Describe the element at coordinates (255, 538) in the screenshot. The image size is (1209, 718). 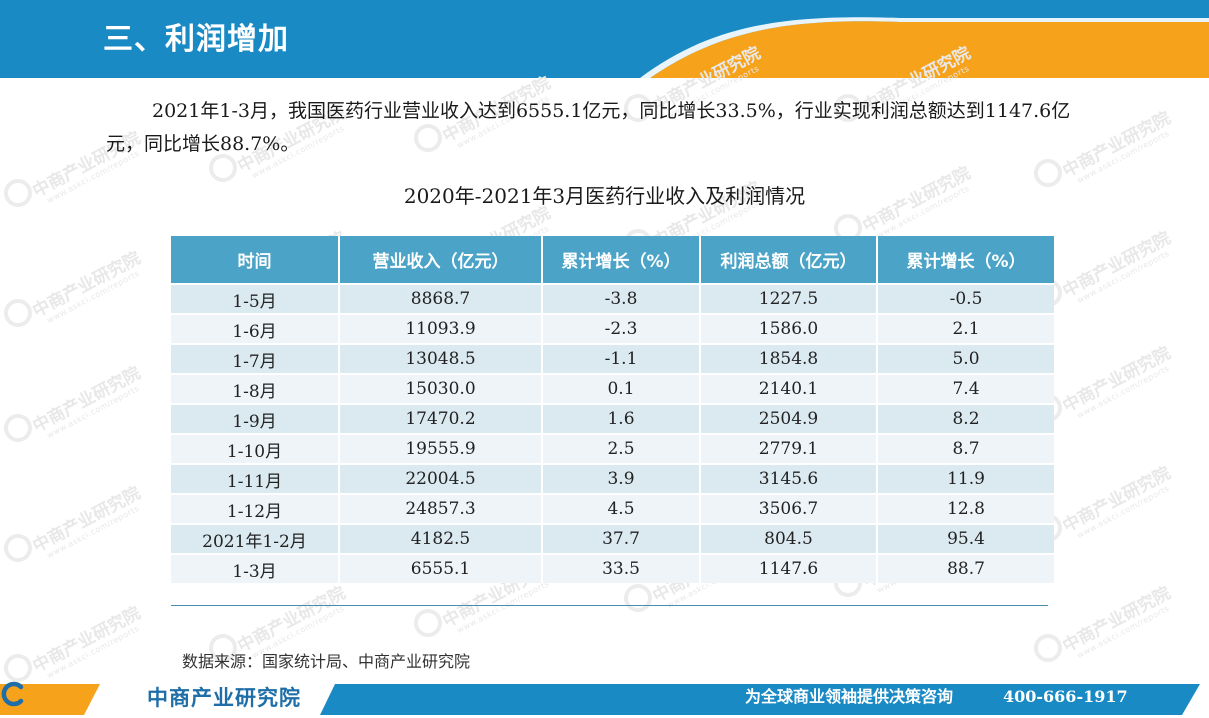
I see `cell-time: 2021年1-2月` at that location.